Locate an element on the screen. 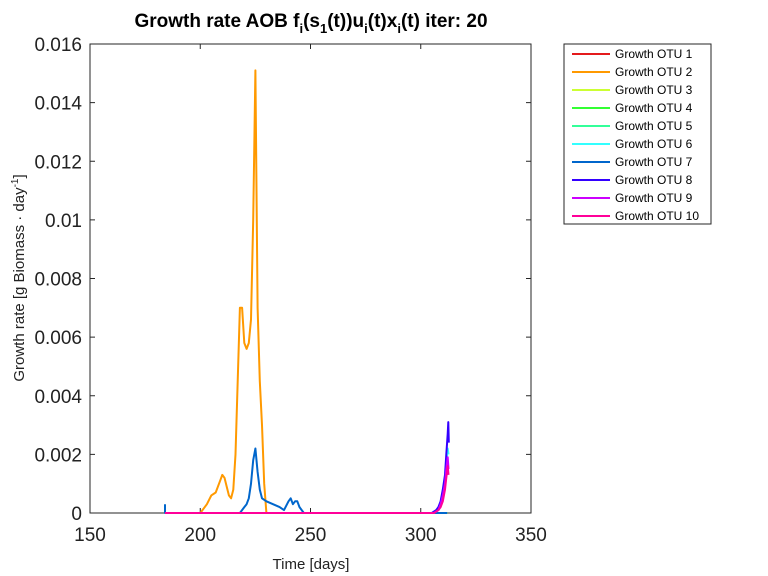 This screenshot has width=768, height=576. legend-box is located at coordinates (637, 134).